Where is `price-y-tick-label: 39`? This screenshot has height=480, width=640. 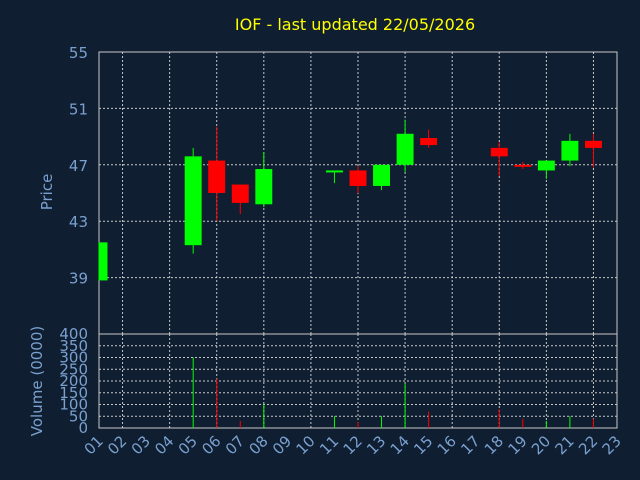
price-y-tick-label: 39 is located at coordinates (78, 279).